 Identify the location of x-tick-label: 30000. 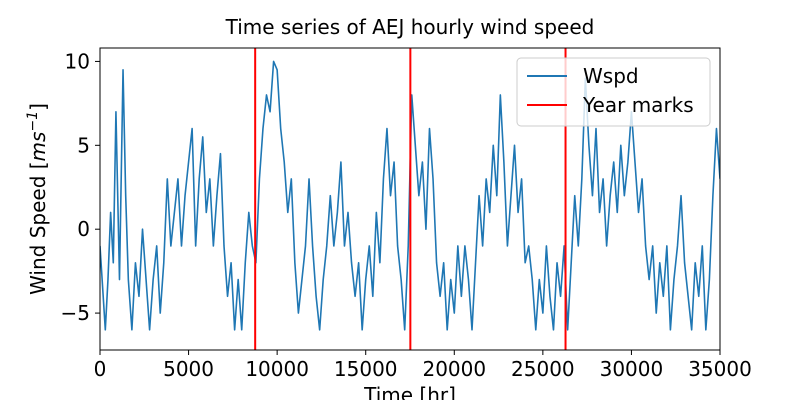
(632, 369).